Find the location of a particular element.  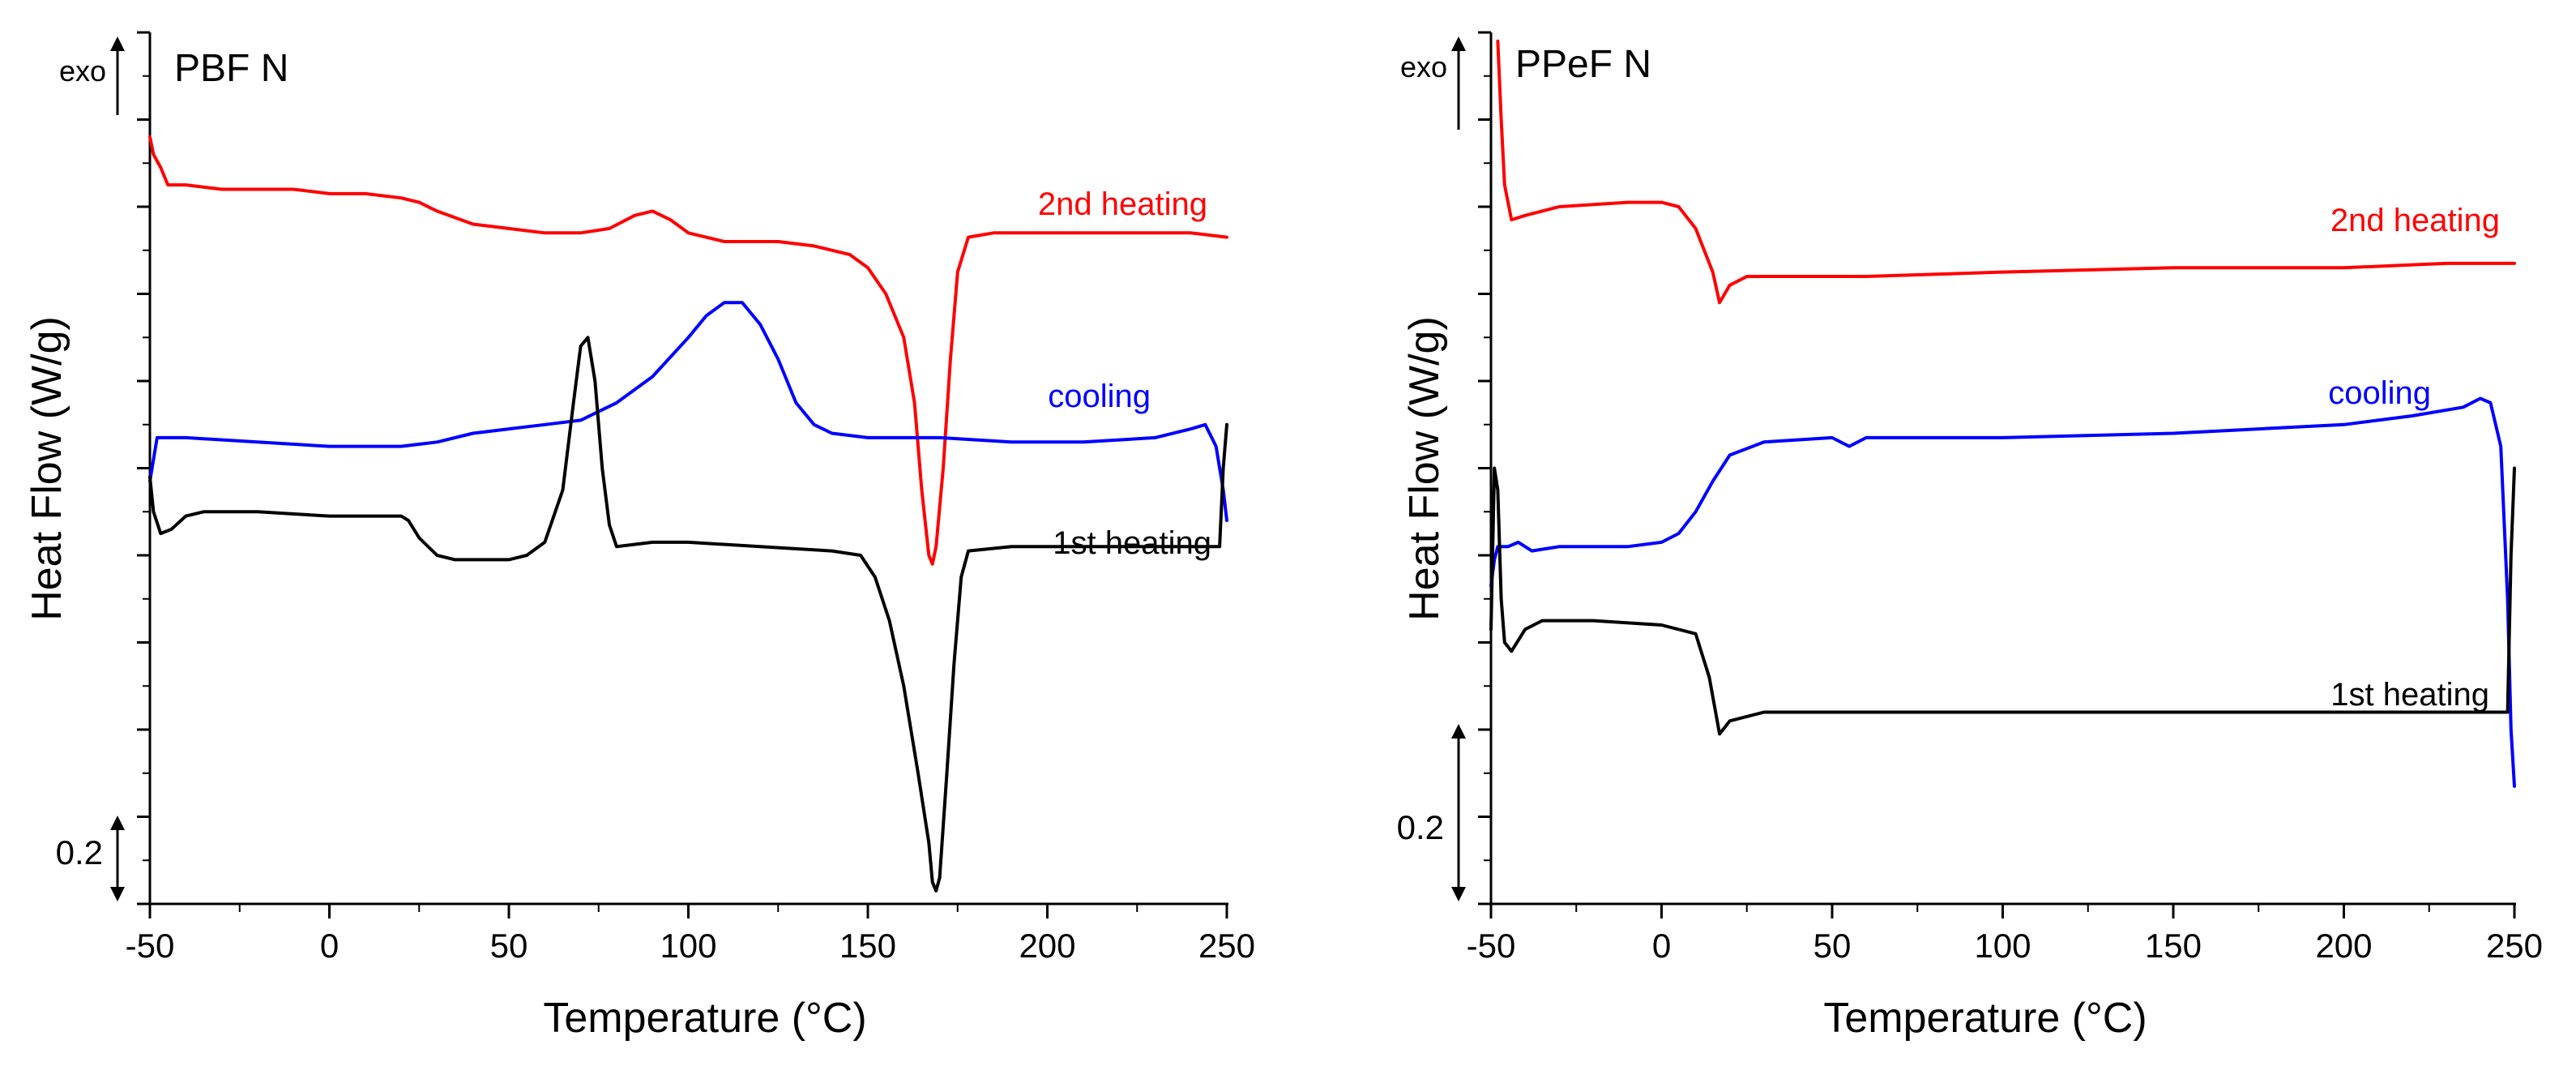

panel-title: PBF N is located at coordinates (231, 68).